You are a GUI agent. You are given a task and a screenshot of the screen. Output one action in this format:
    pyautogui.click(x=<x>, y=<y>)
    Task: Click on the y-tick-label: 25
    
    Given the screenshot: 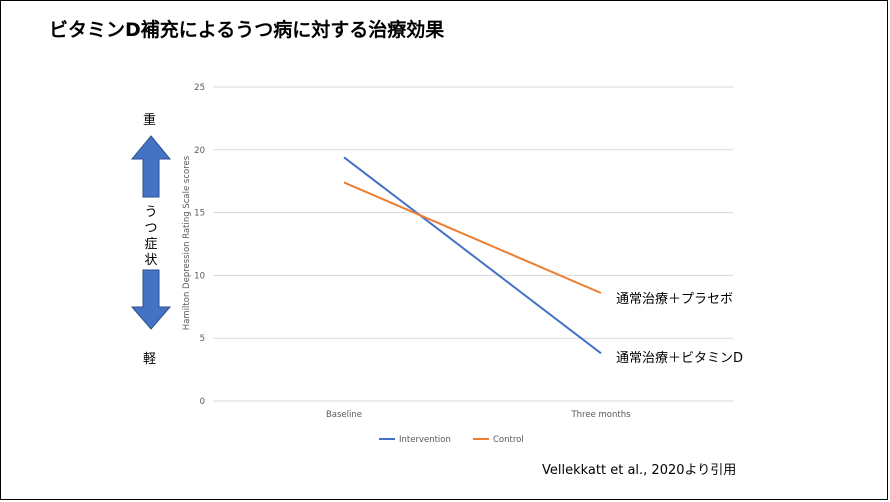 What is the action you would take?
    pyautogui.click(x=199, y=88)
    